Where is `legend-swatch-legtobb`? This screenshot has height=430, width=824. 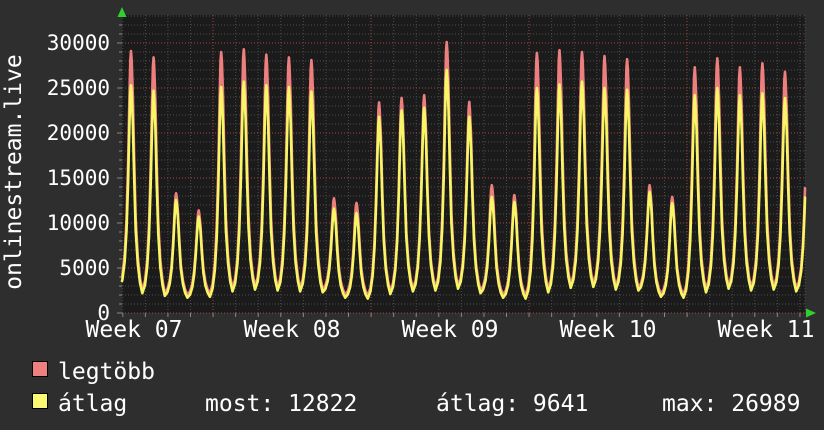 legend-swatch-legtobb is located at coordinates (40, 369).